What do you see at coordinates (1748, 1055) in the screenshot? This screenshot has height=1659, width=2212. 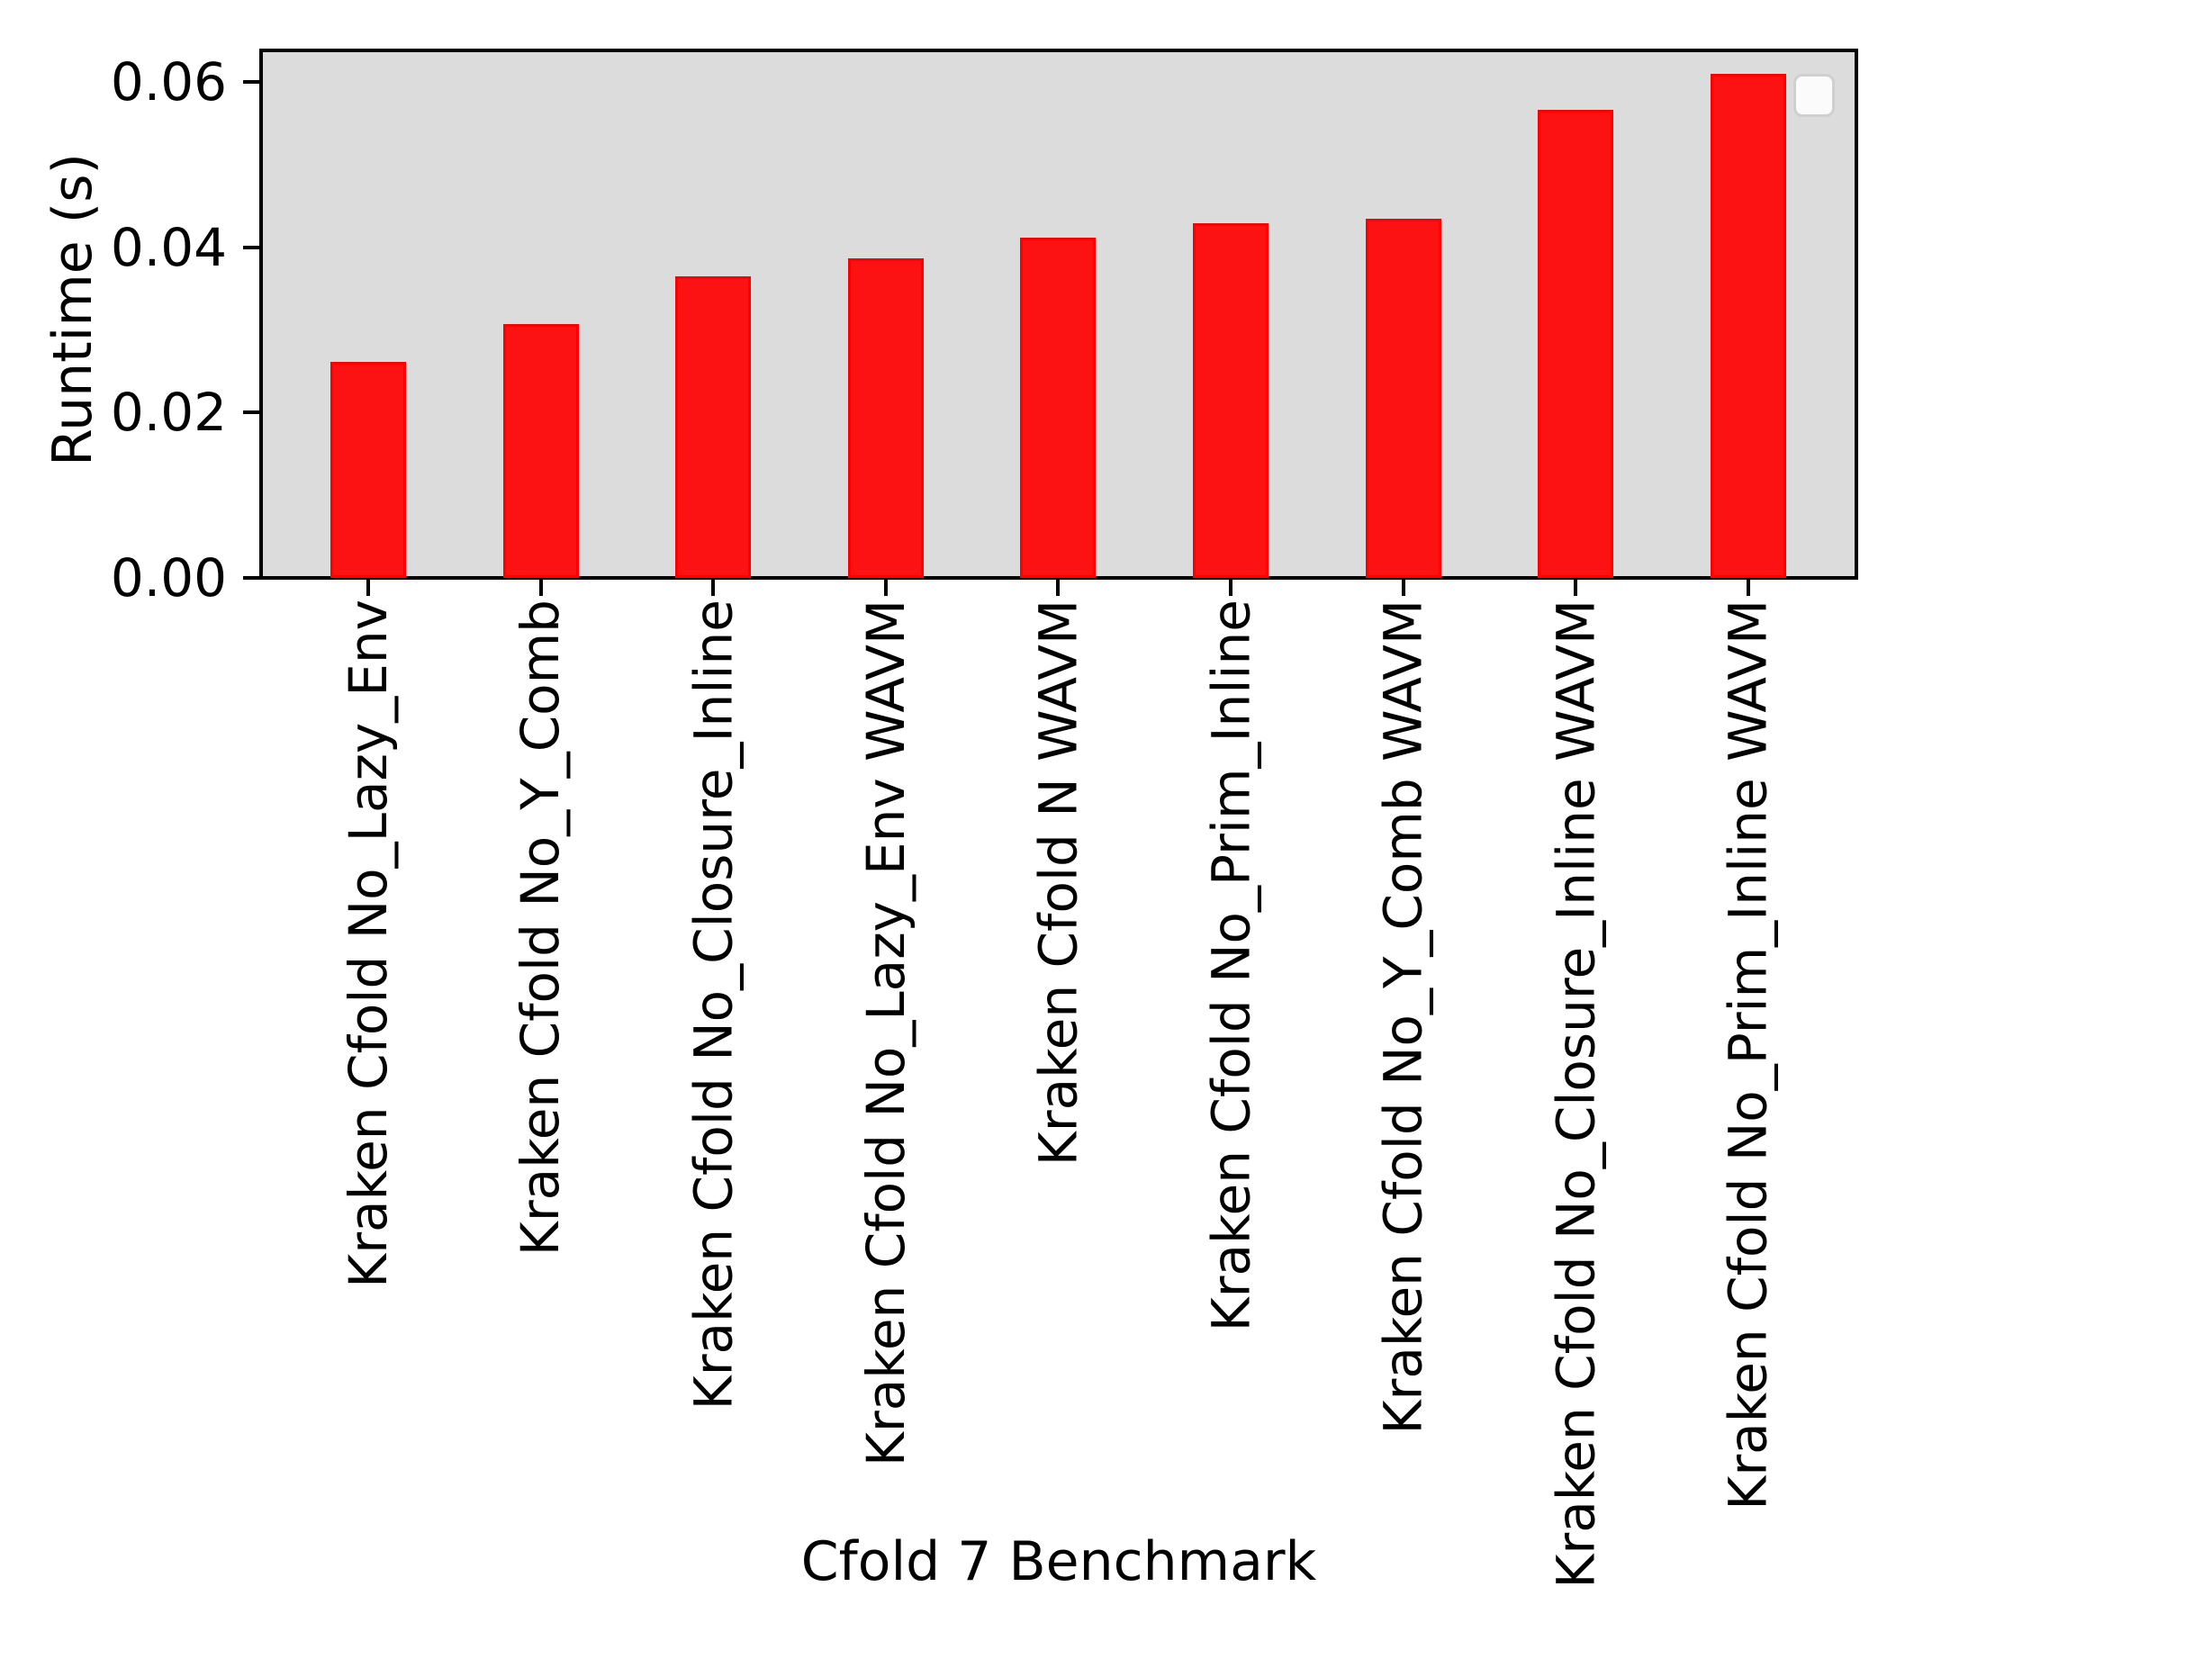 I see `x-tick-label: Kraken Cfold No_Prim_Inline WAVM` at bounding box center [1748, 1055].